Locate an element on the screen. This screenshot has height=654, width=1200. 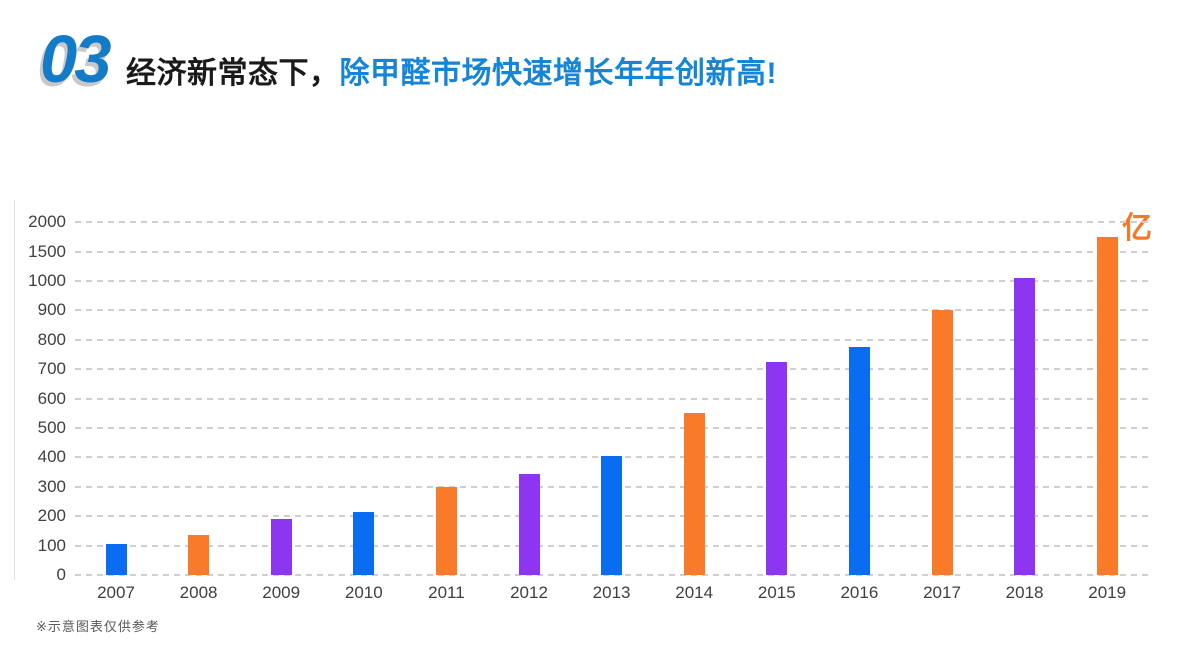
y-tick-label-1500: 1500 is located at coordinates (47, 251).